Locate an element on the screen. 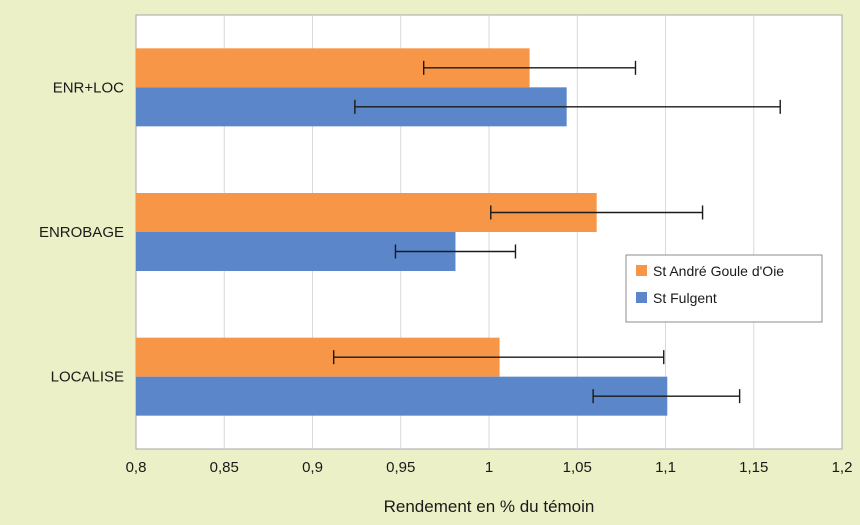  legend-label-st-fulgent: St Fulgent is located at coordinates (685, 298).